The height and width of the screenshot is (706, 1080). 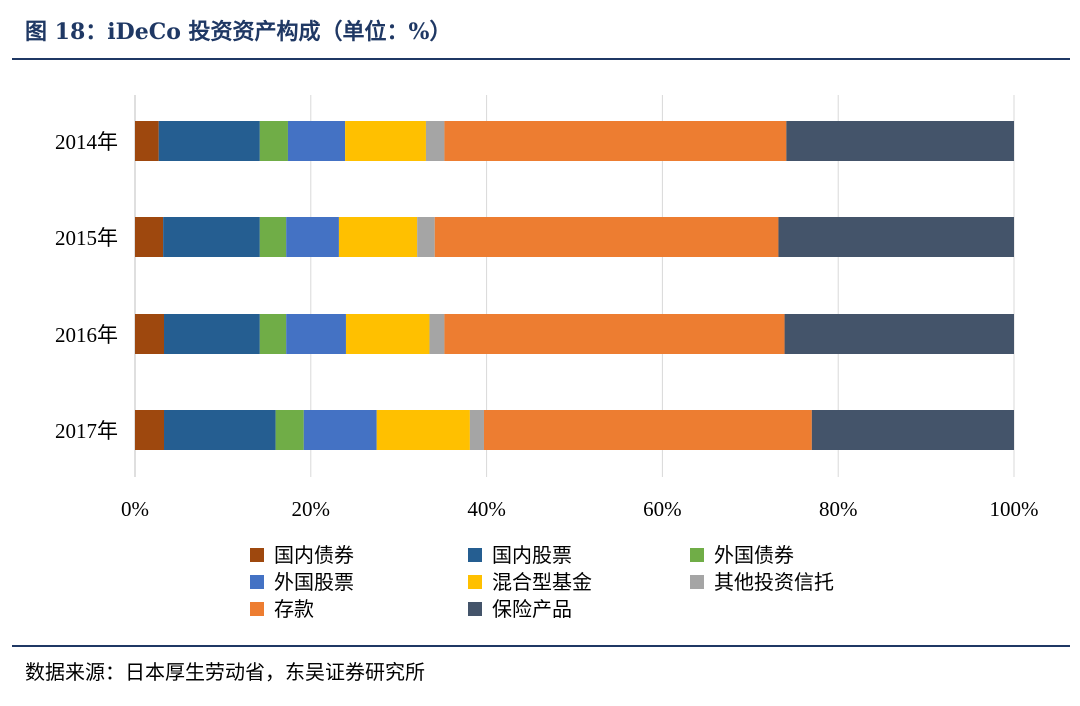 I want to click on top-rule, so click(x=541, y=59).